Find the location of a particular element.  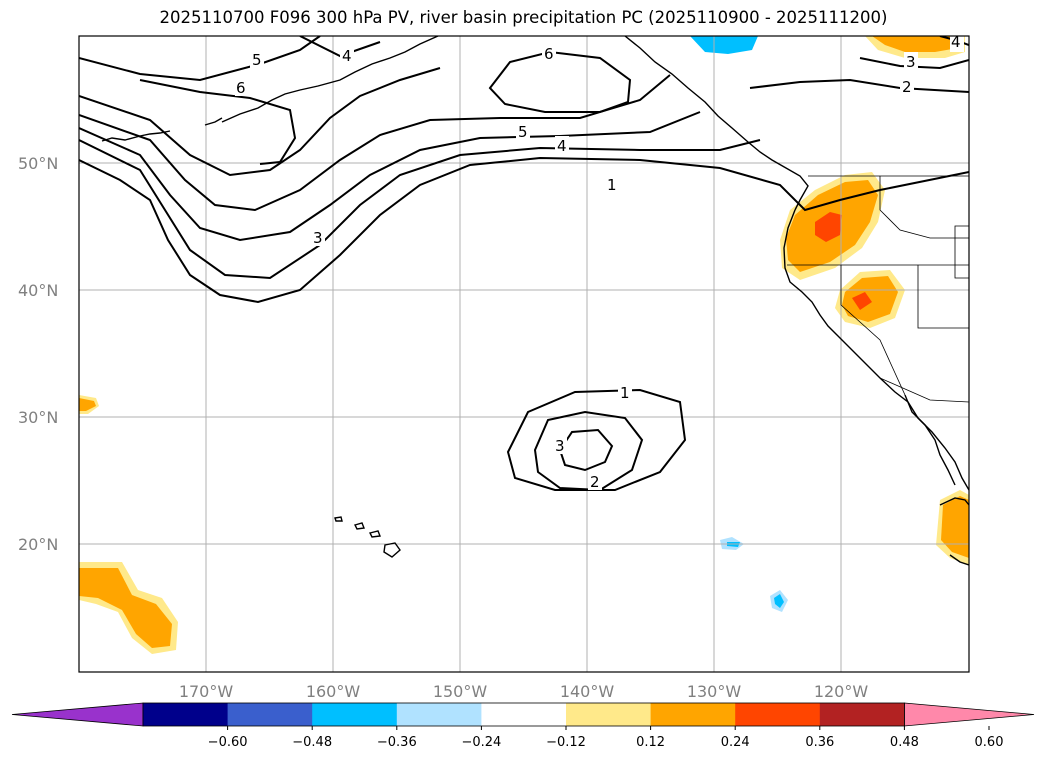

hawaii-island-oahu is located at coordinates (359, 526).